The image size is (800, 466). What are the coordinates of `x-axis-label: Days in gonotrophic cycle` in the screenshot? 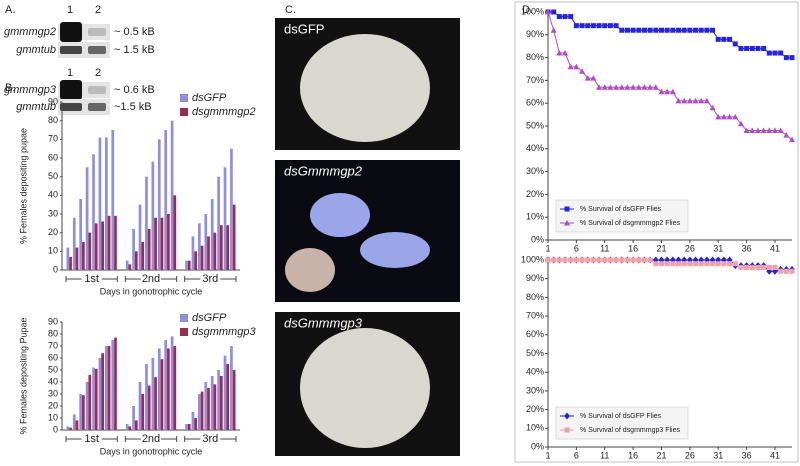 It's located at (151, 451).